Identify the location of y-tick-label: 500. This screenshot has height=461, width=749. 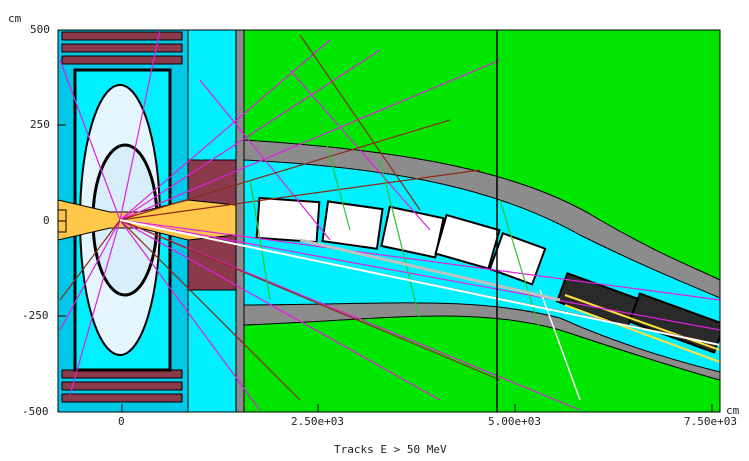
(40, 29).